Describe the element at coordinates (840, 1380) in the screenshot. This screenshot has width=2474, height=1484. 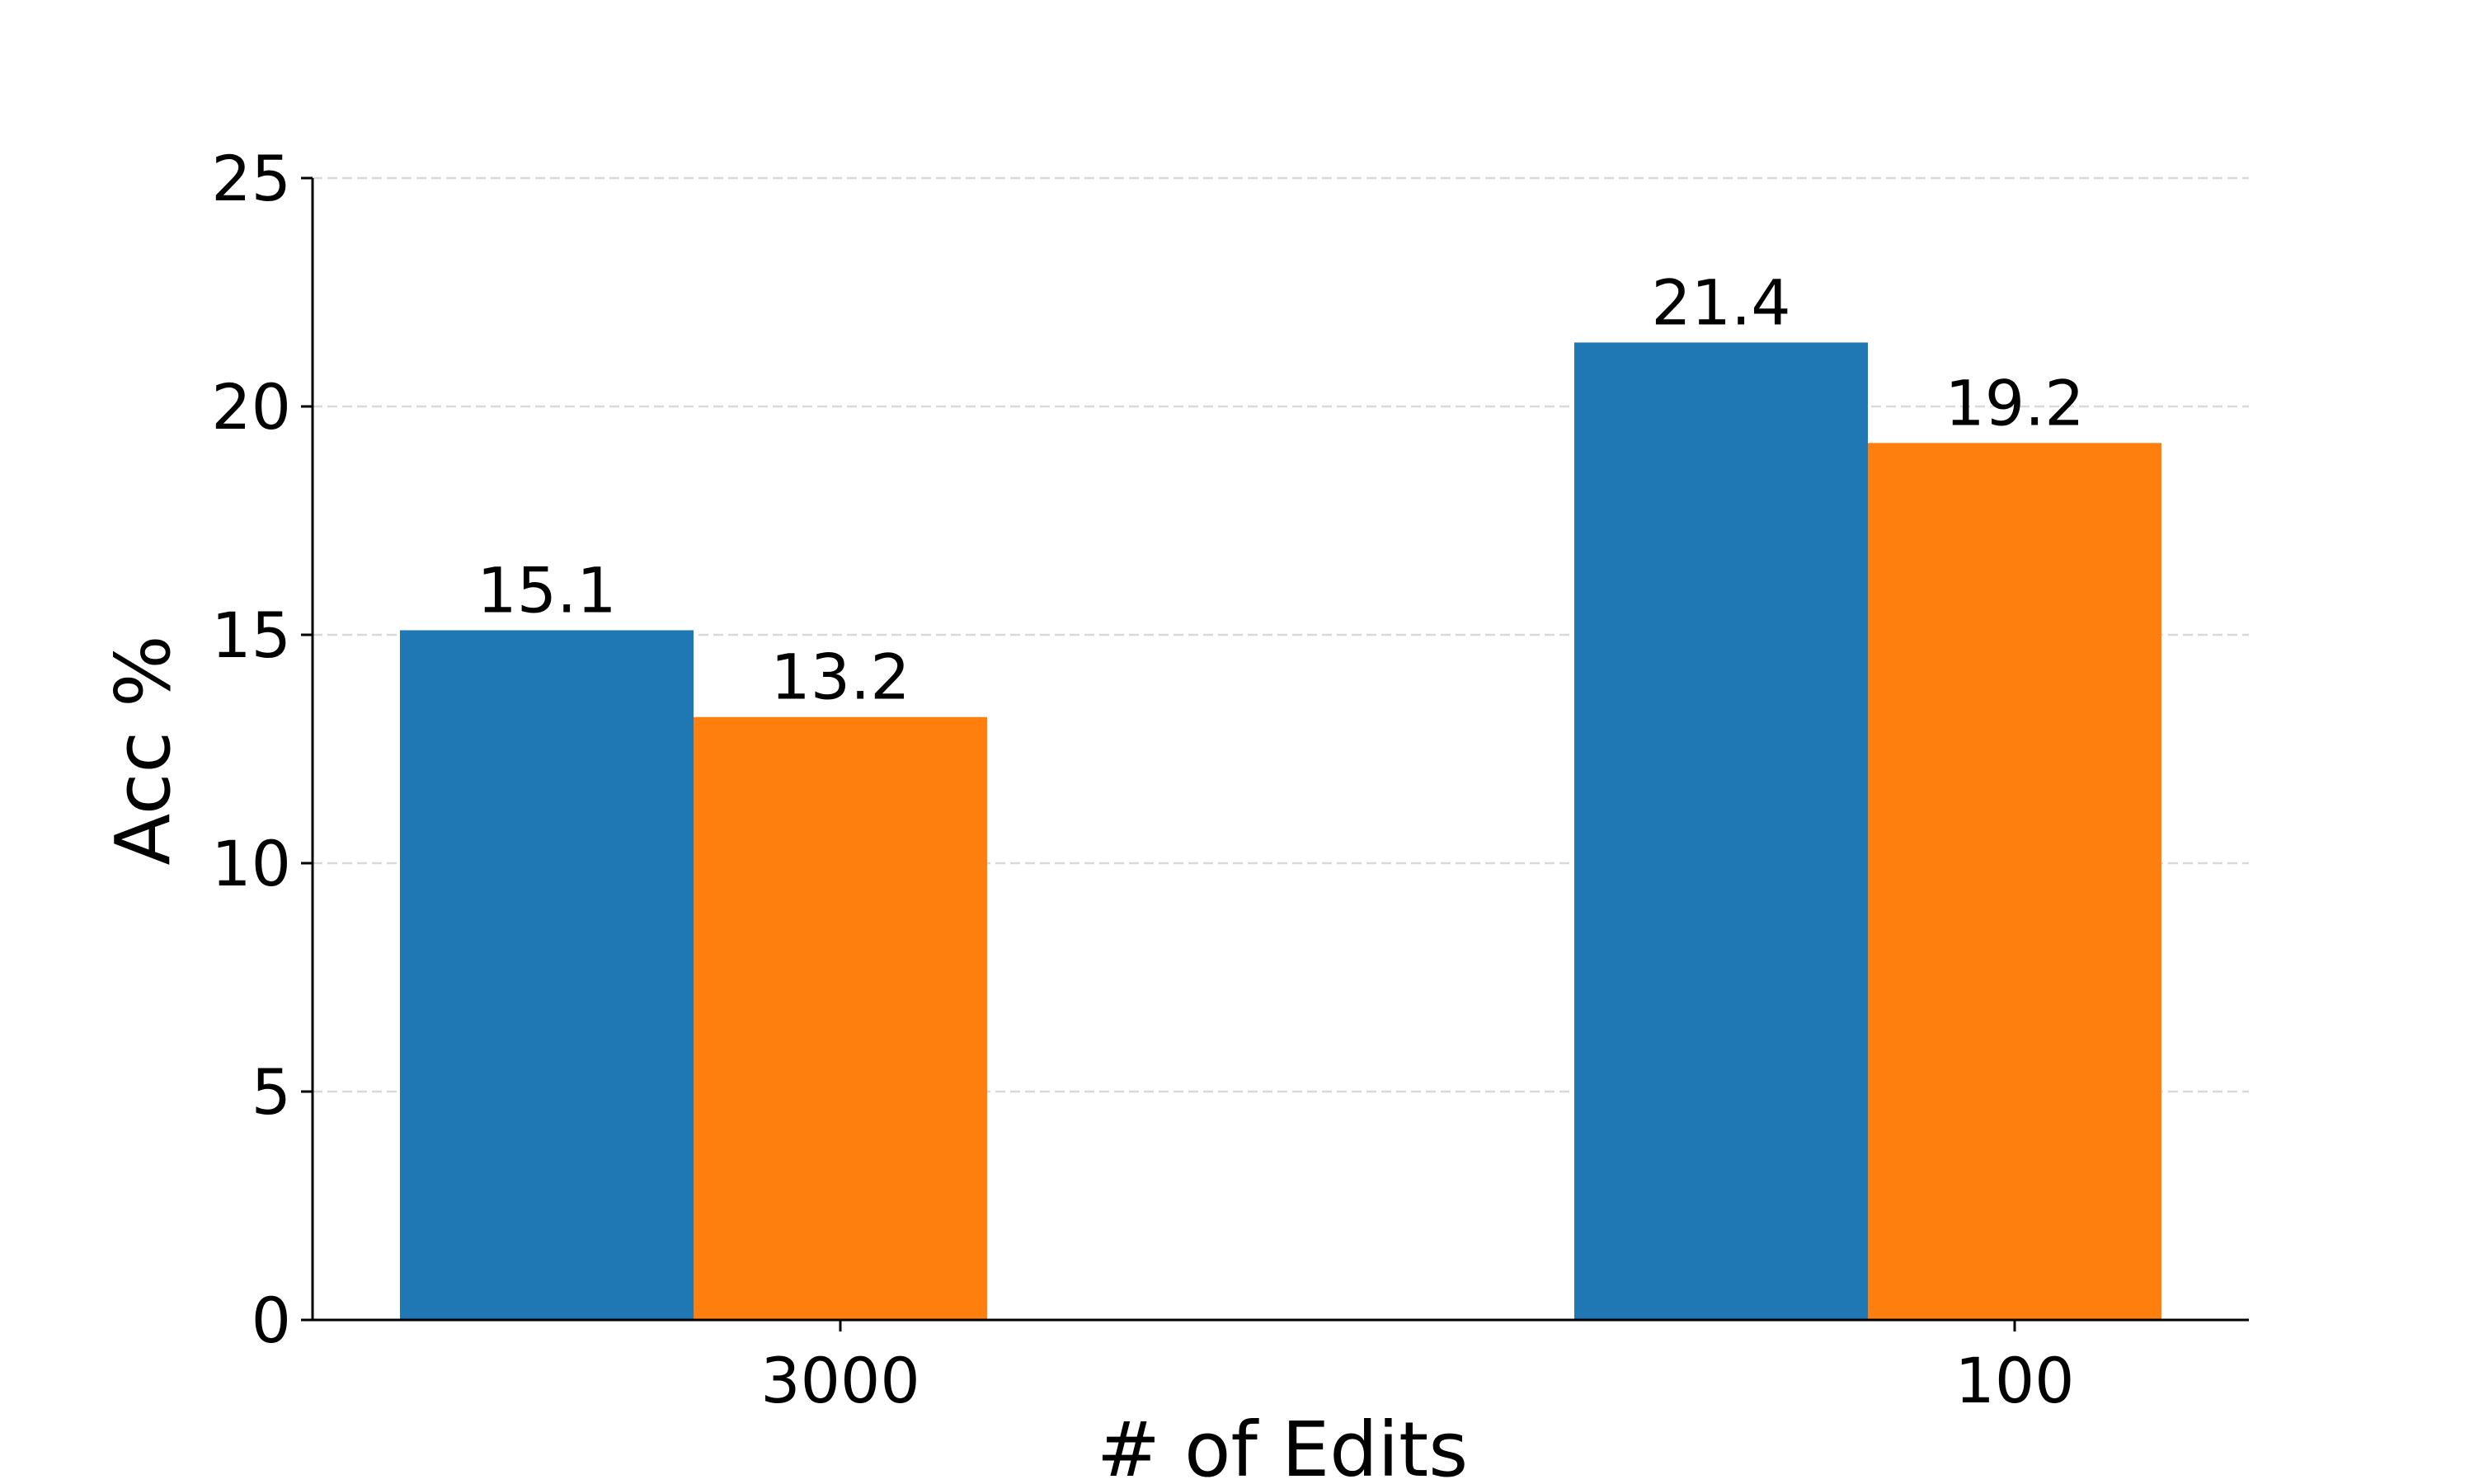
I see `x-tick-label: 3000` at that location.